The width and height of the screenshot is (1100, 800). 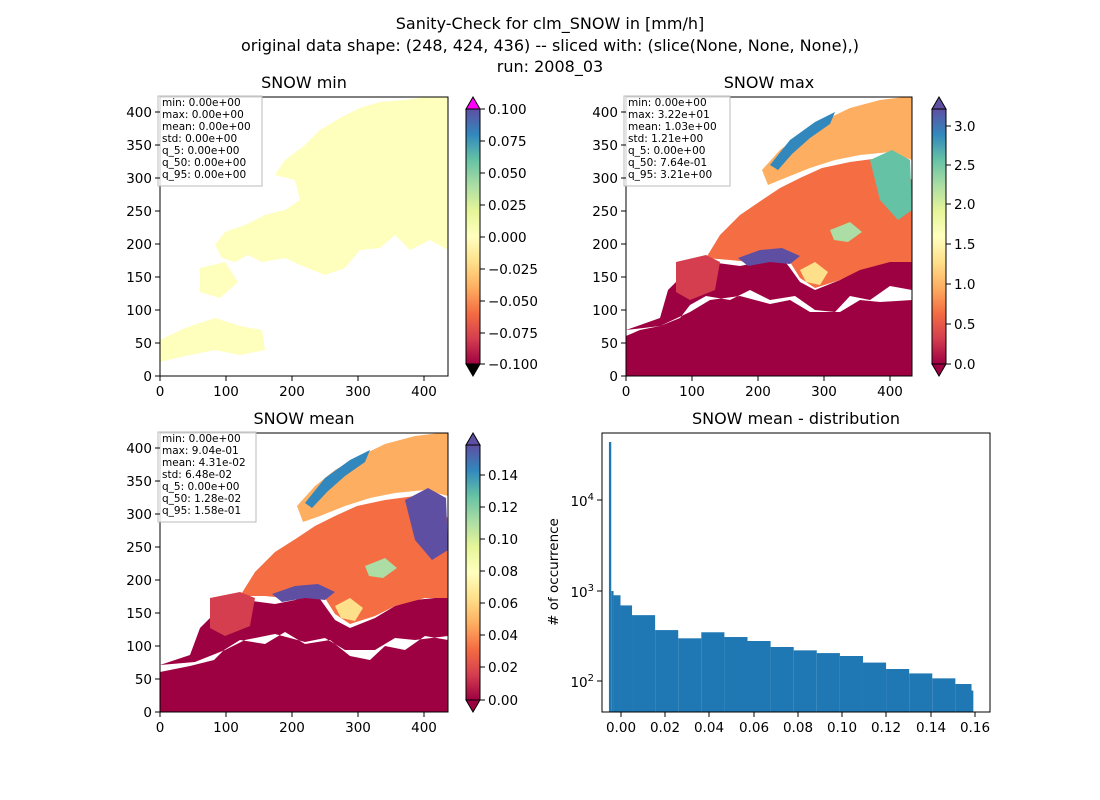 I want to click on stat-line-min-4: q_5: 0.00e+00, so click(x=200, y=151).